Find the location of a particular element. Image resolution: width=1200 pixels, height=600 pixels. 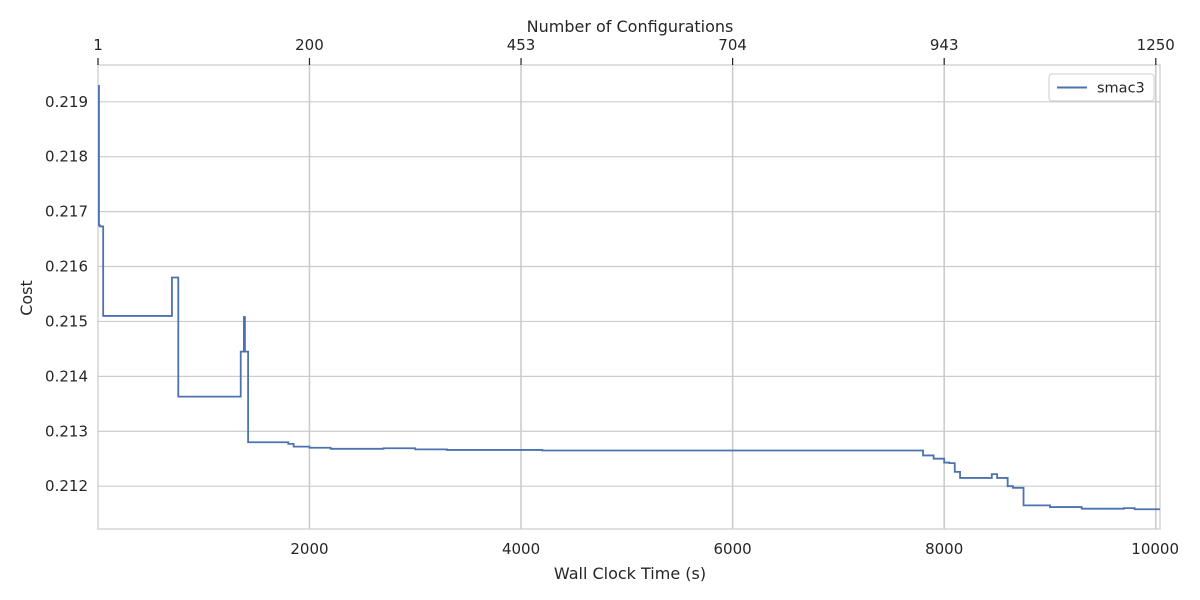

y-tick-label: 0.219 is located at coordinates (66, 102).